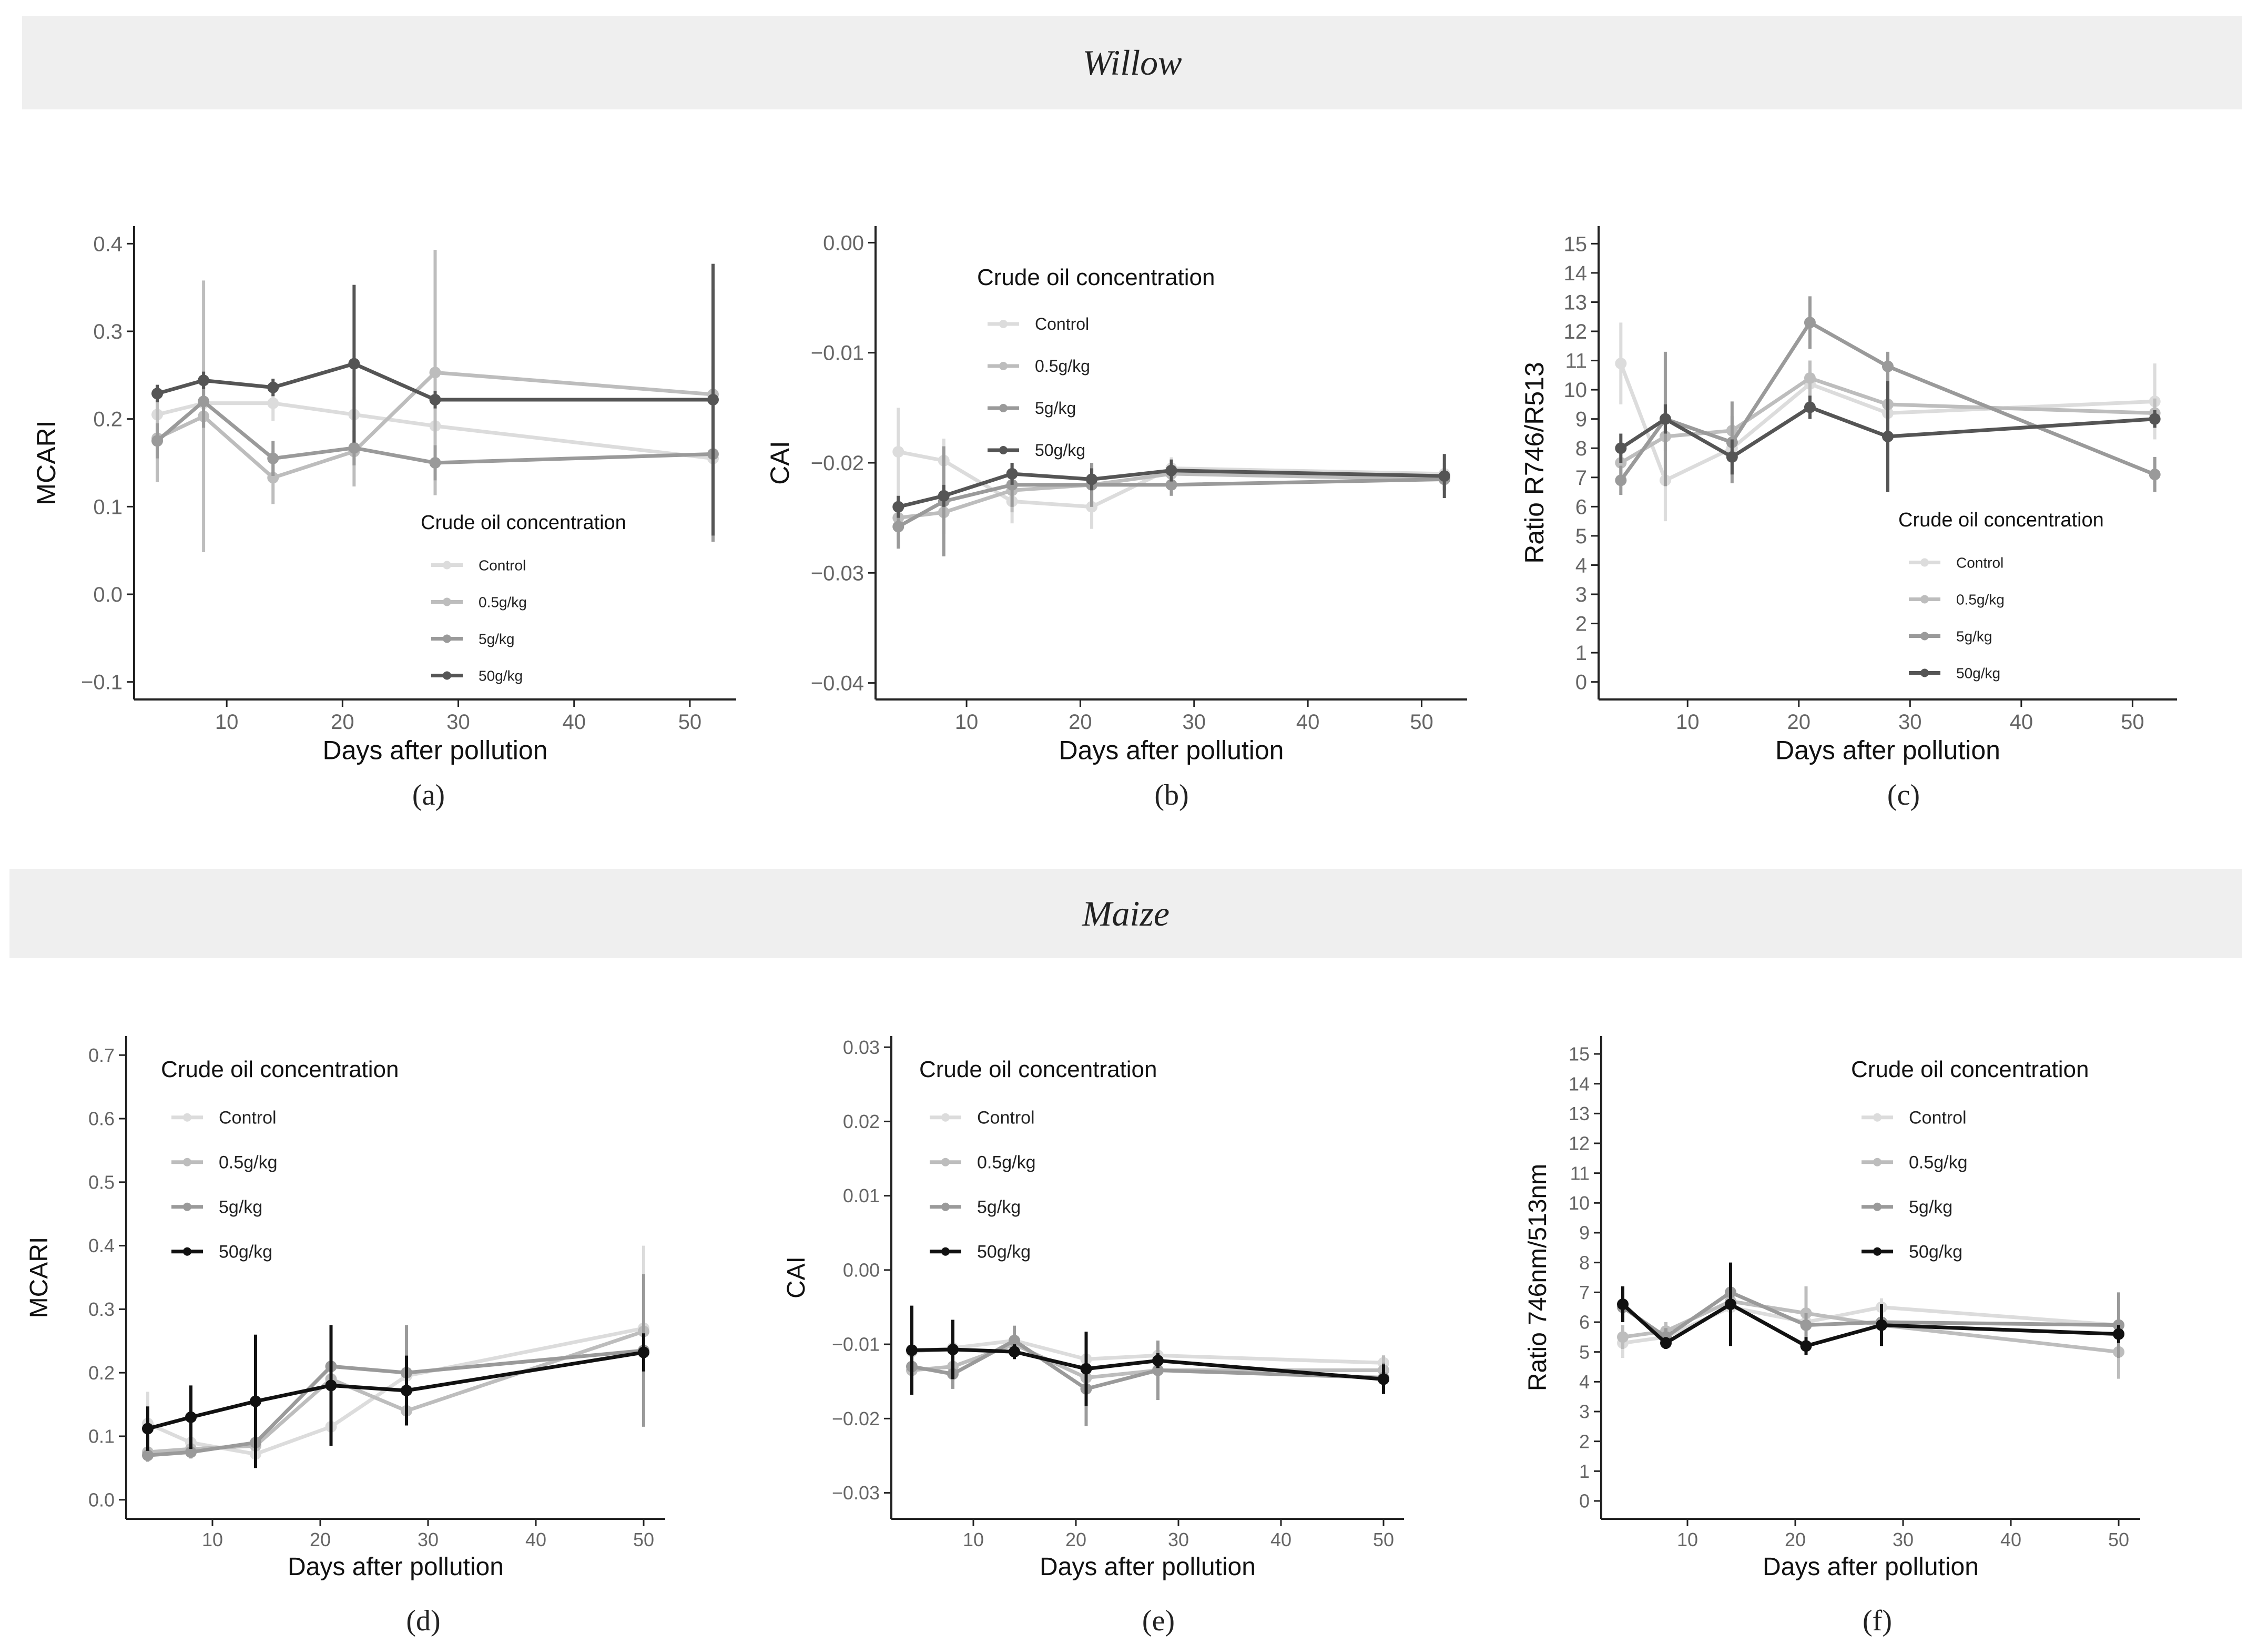 The width and height of the screenshot is (2268, 1644). Describe the element at coordinates (273, 478) in the screenshot. I see `data-point-05gkg` at that location.